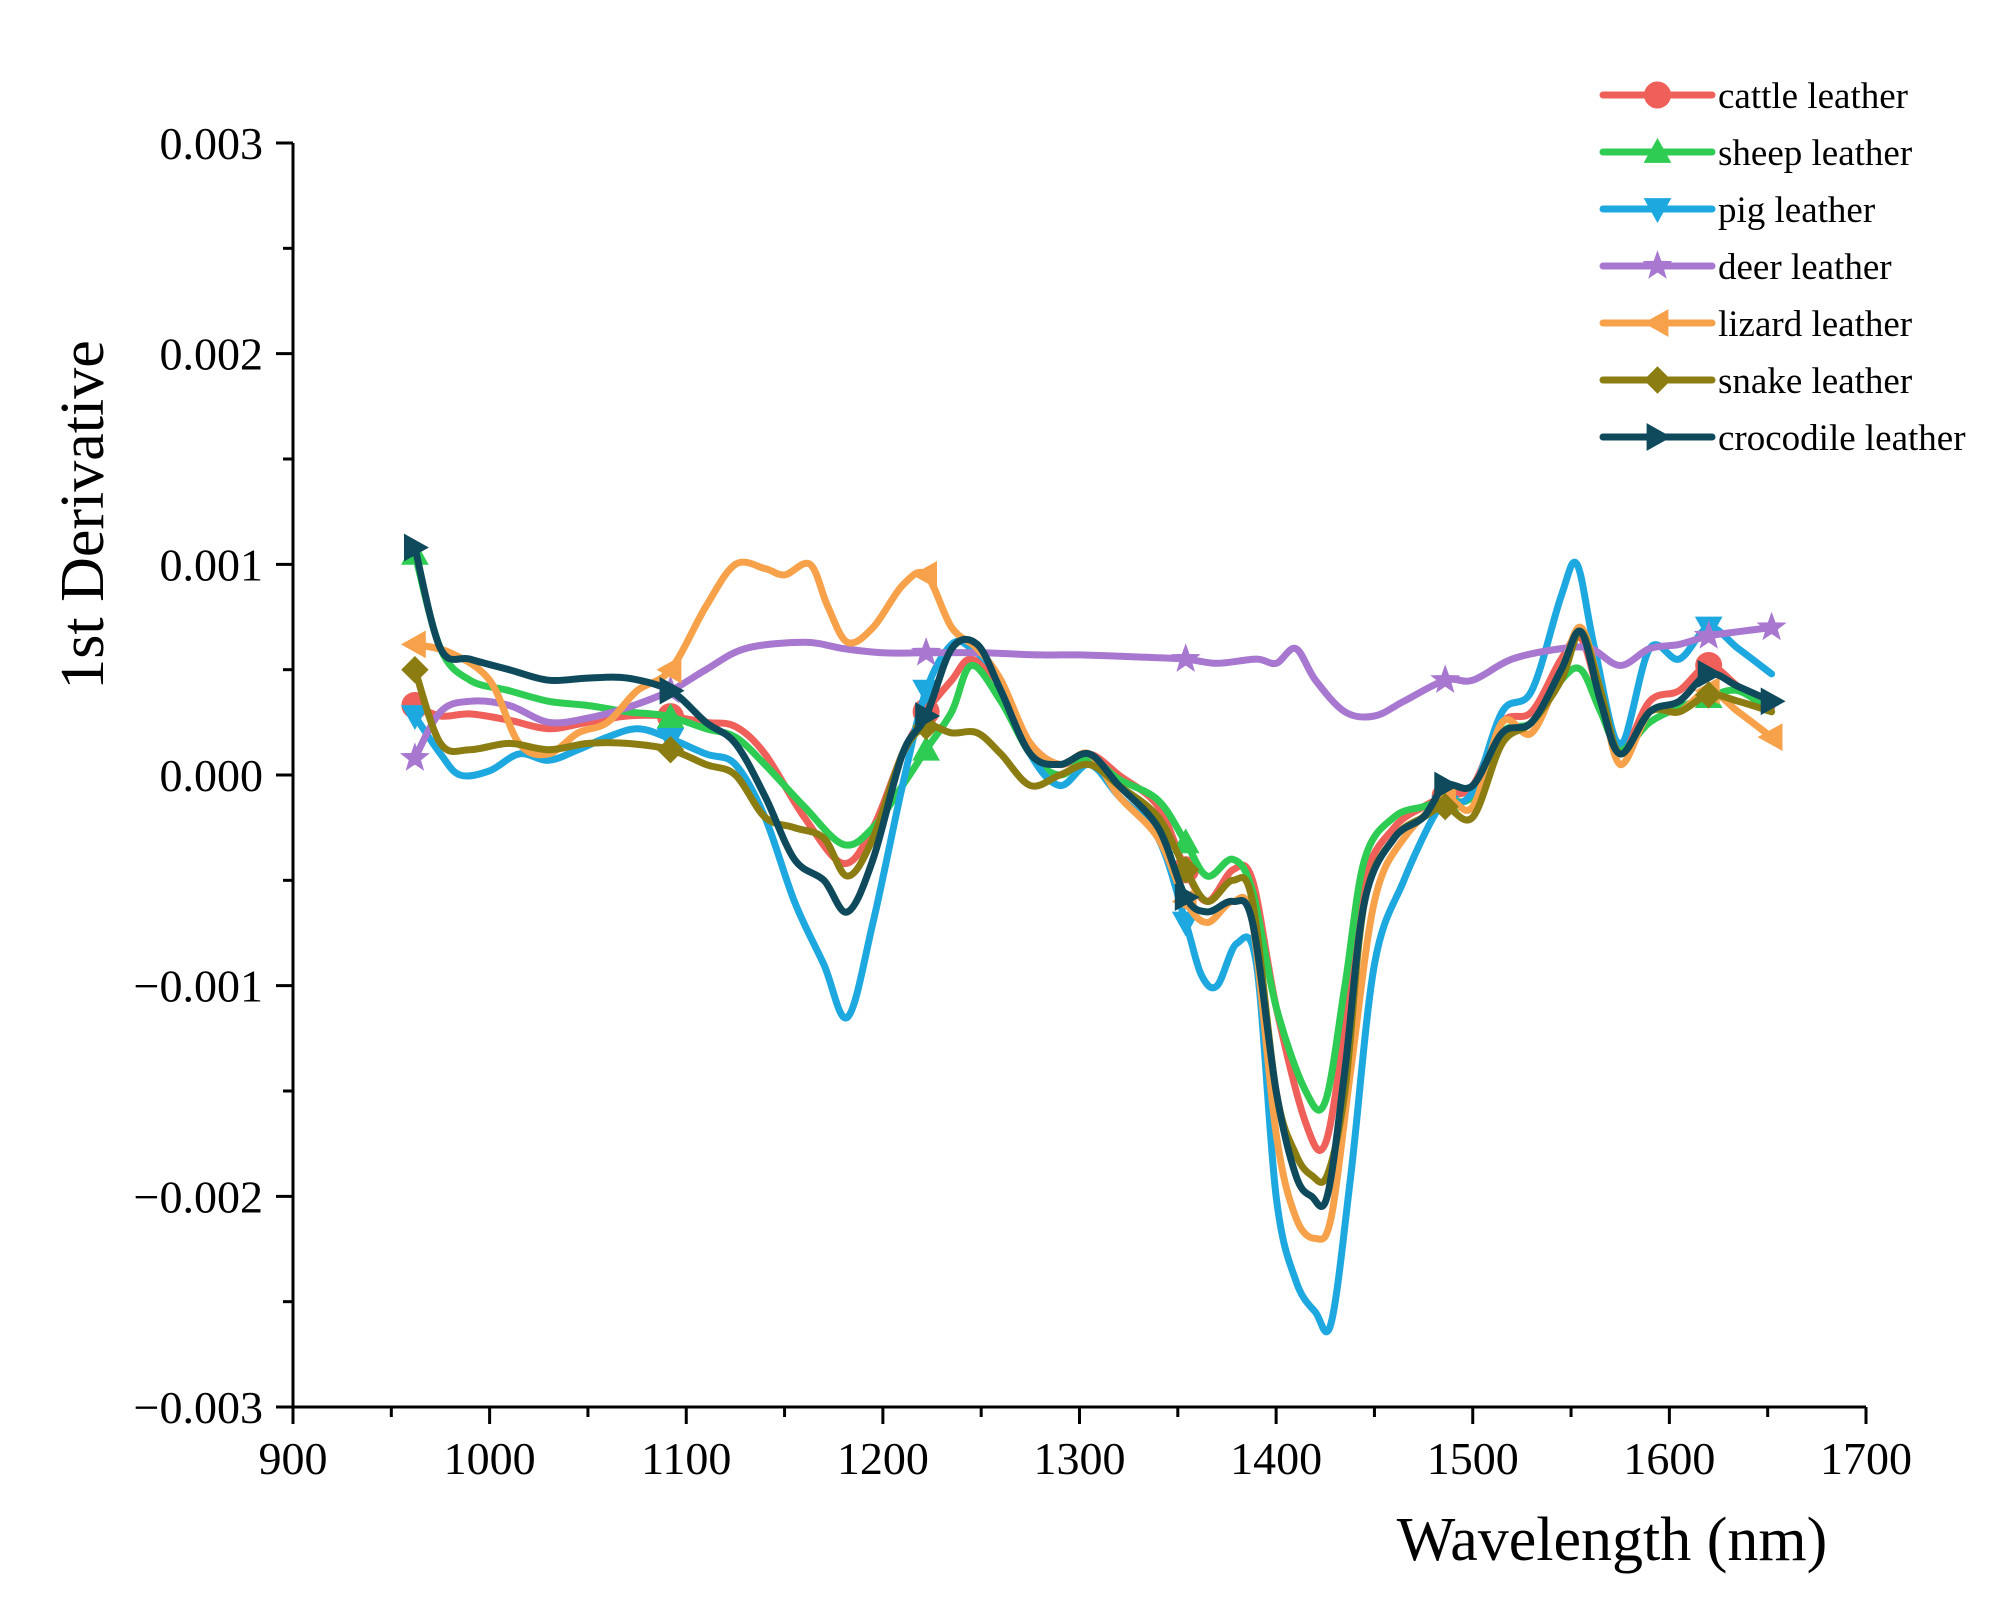 The height and width of the screenshot is (1599, 2015). Describe the element at coordinates (1842, 438) in the screenshot. I see `legend-label: crocodile leather` at that location.